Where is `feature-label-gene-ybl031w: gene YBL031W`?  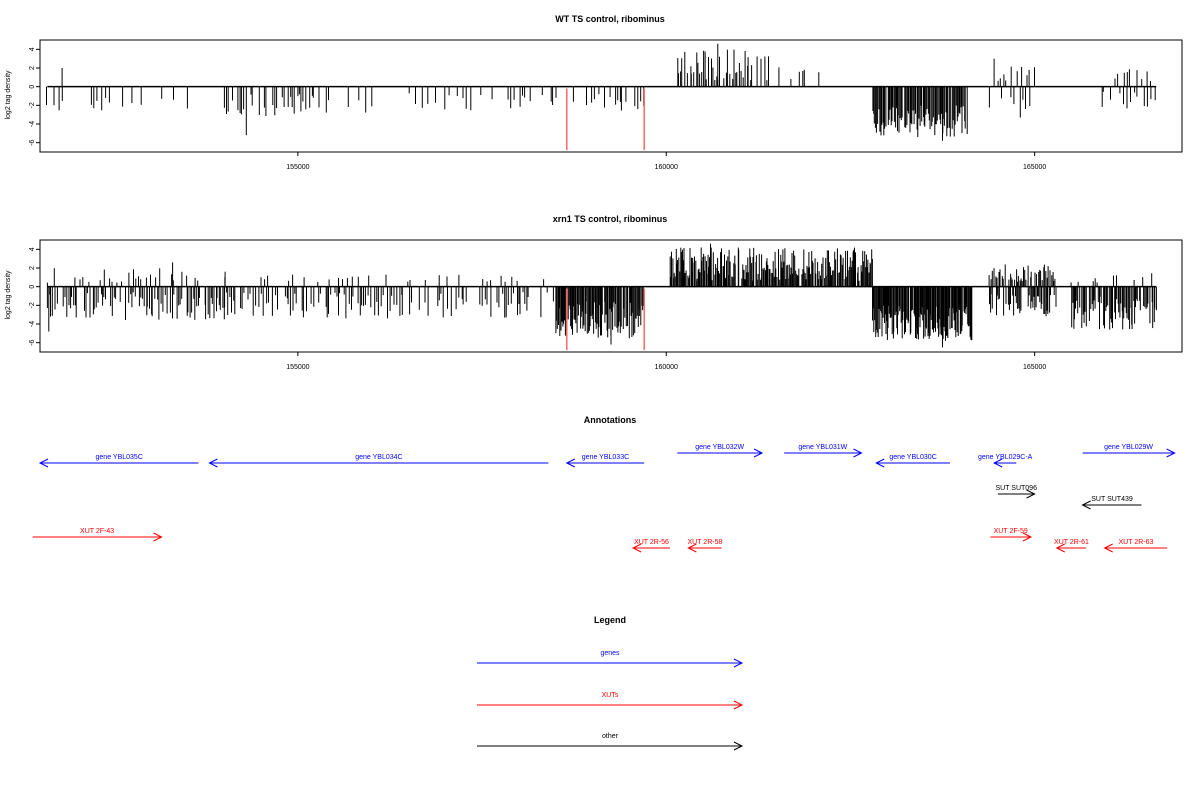
feature-label-gene-ybl031w: gene YBL031W is located at coordinates (822, 447).